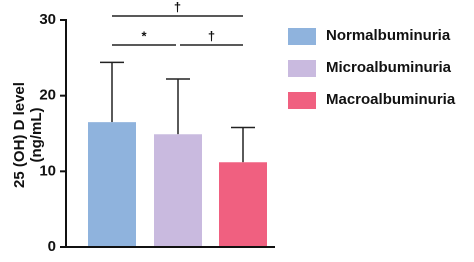 Image resolution: width=474 pixels, height=262 pixels. Describe the element at coordinates (19, 135) in the screenshot. I see `y-label: 25 (OH) D level` at that location.